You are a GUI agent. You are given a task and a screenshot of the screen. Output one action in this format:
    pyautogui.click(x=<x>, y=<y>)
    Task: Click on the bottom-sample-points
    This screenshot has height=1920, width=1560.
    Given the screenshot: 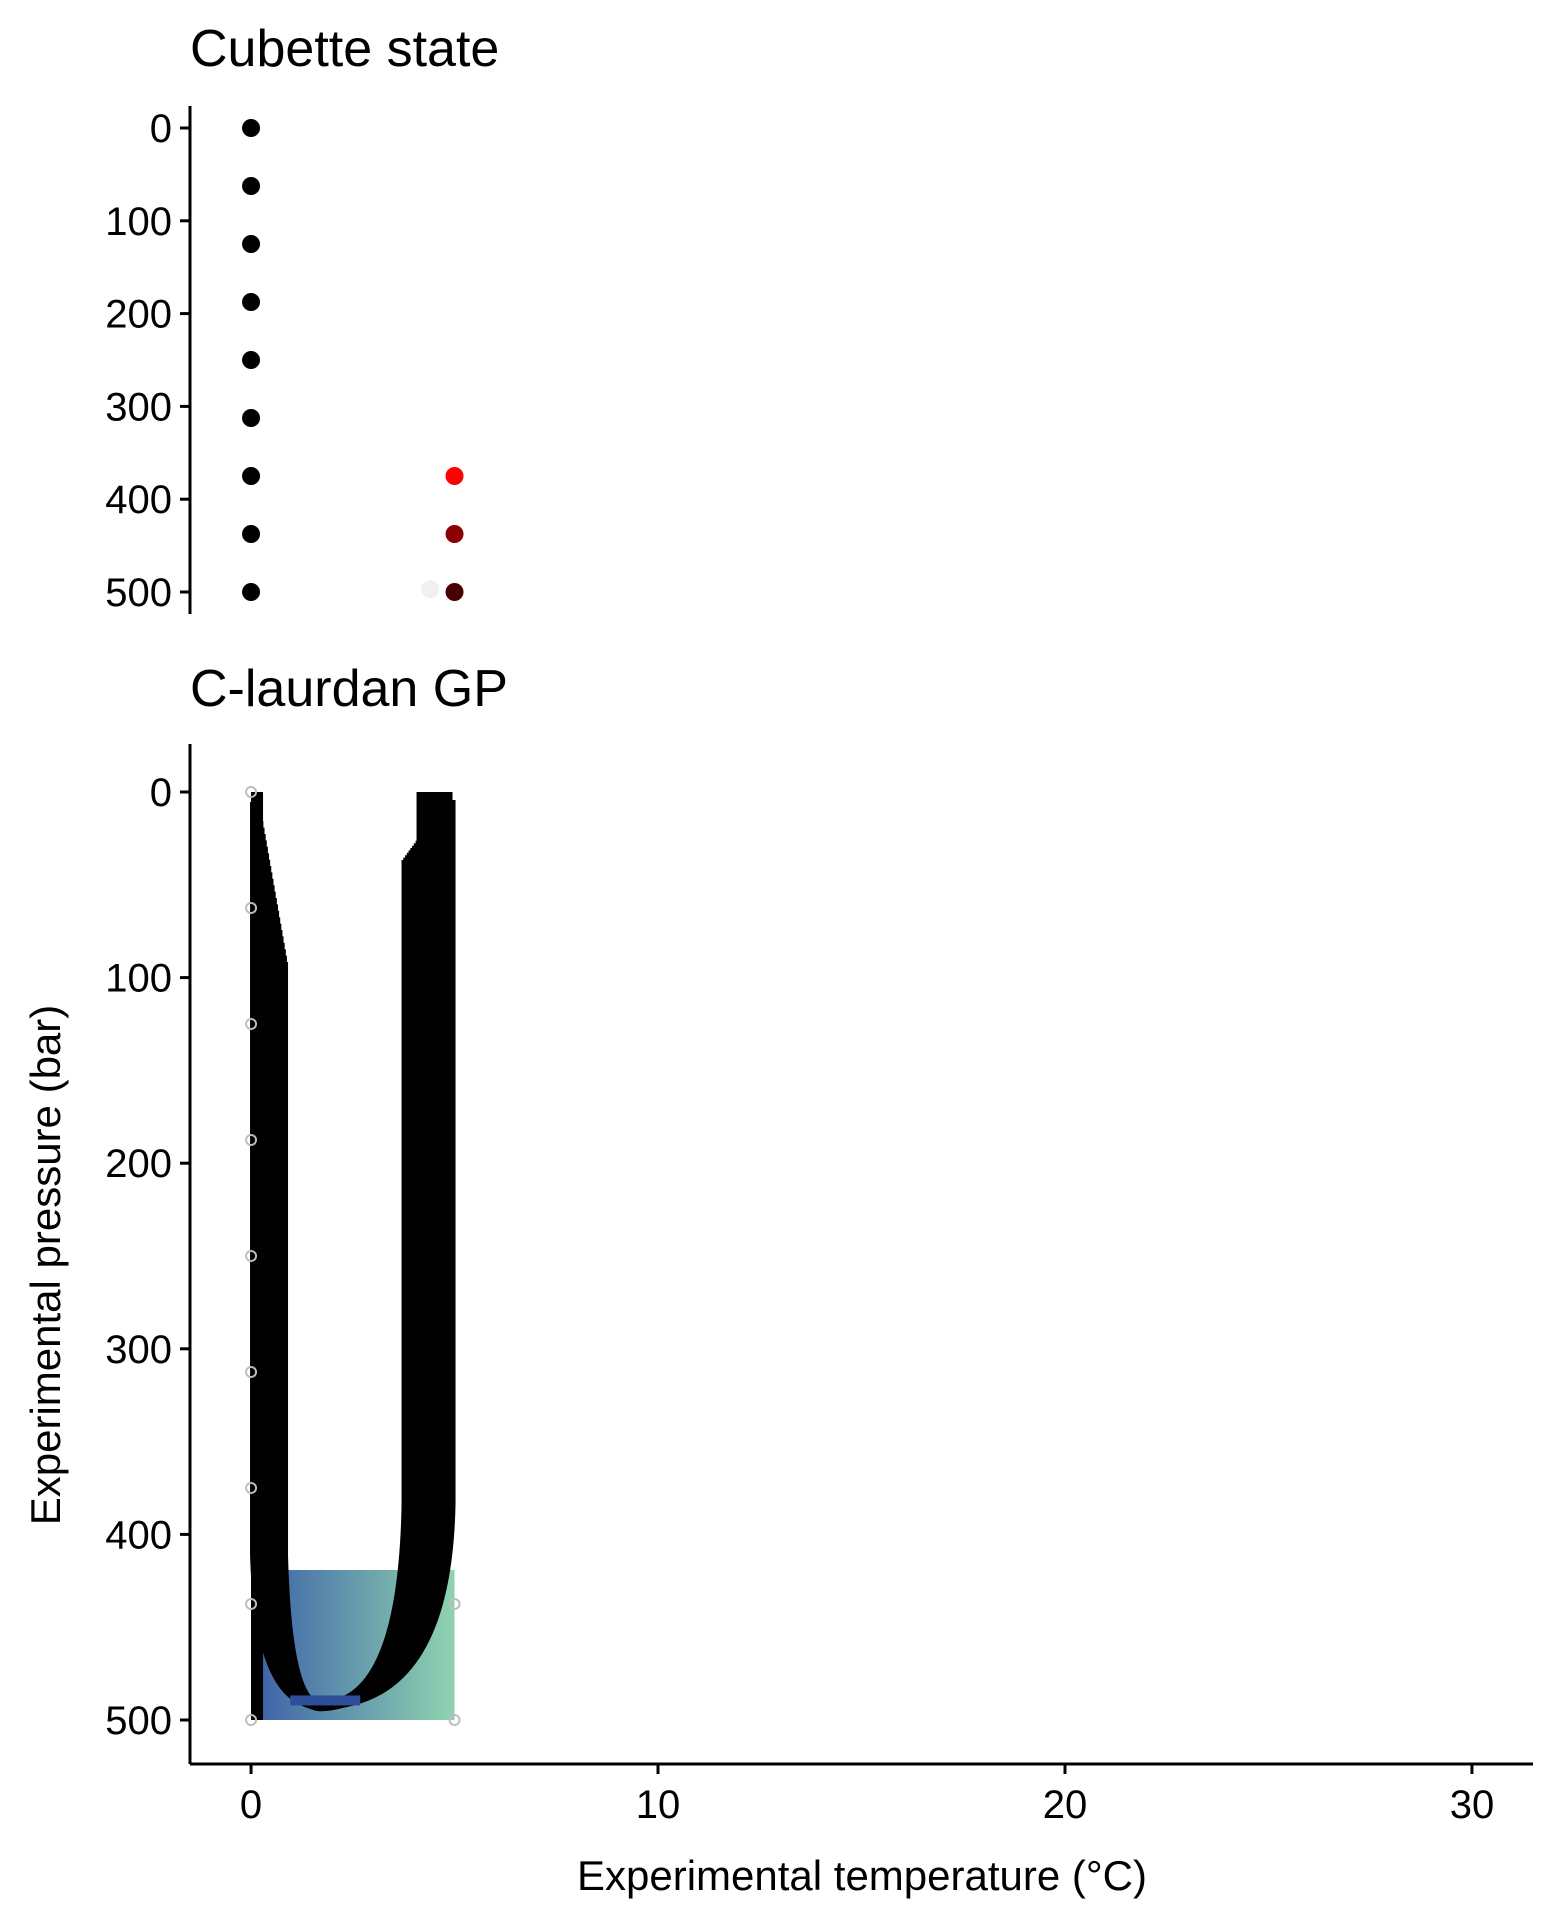 What is the action you would take?
    pyautogui.click(x=353, y=1256)
    